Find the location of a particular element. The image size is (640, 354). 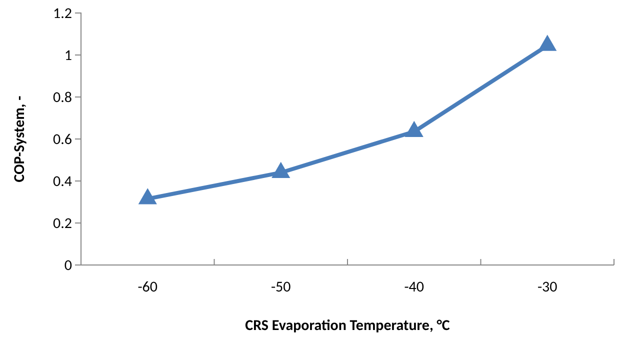

x-tick-label: -30 is located at coordinates (547, 287).